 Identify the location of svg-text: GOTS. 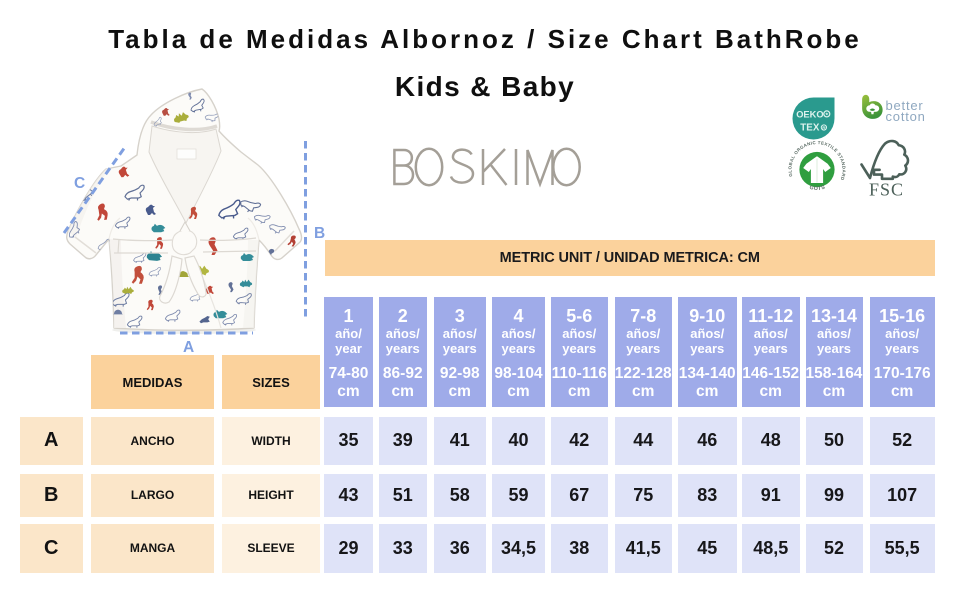
(818, 188).